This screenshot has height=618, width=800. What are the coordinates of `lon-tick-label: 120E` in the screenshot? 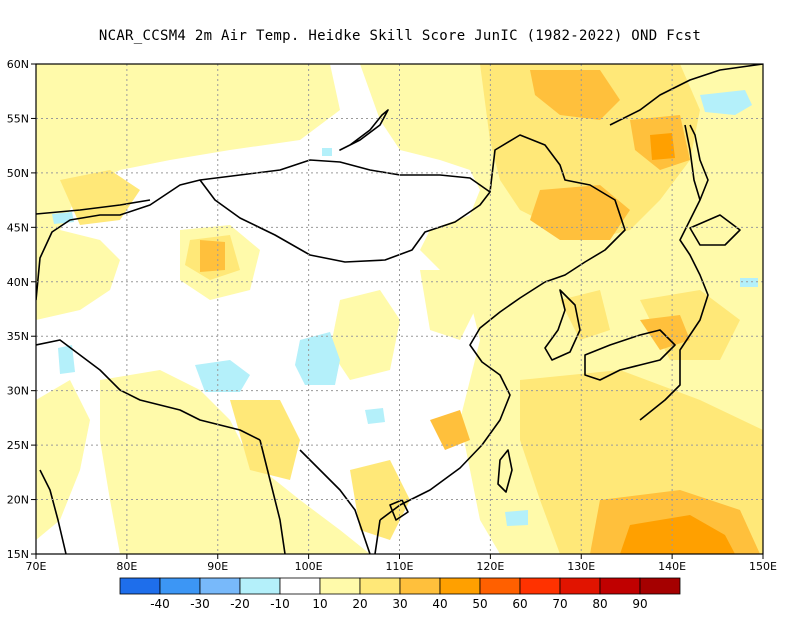 It's located at (490, 566).